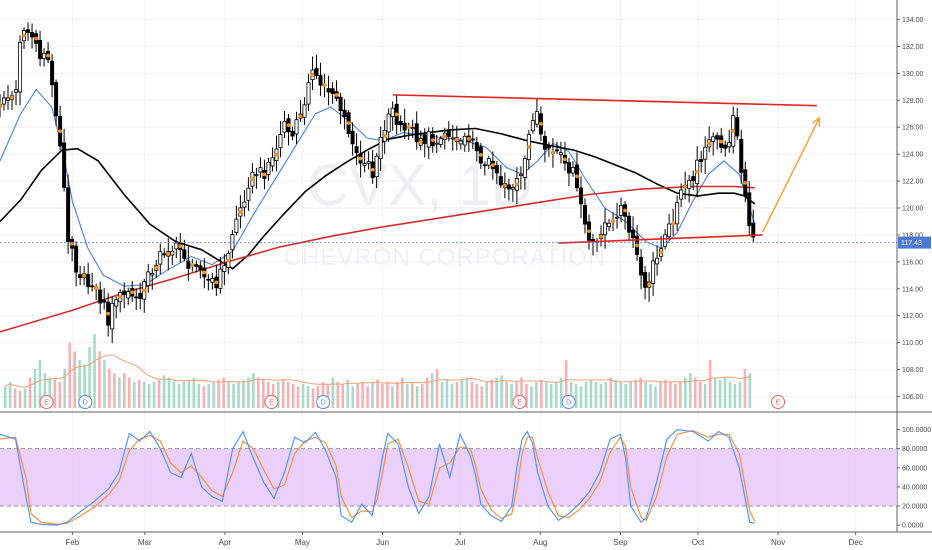 Image resolution: width=932 pixels, height=550 pixels. What do you see at coordinates (377, 371) in the screenshot?
I see `volume-bars` at bounding box center [377, 371].